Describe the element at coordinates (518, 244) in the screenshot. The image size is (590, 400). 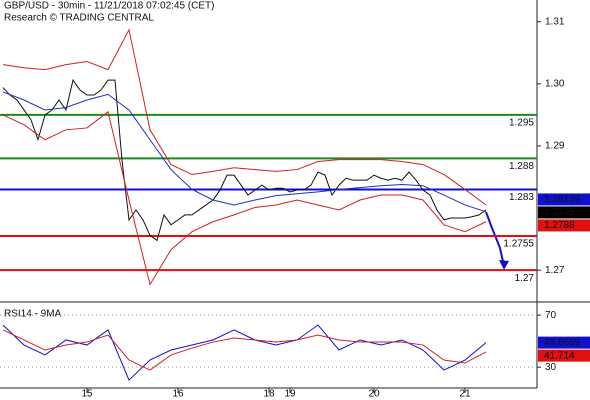
I see `level-label: 1.2755` at that location.